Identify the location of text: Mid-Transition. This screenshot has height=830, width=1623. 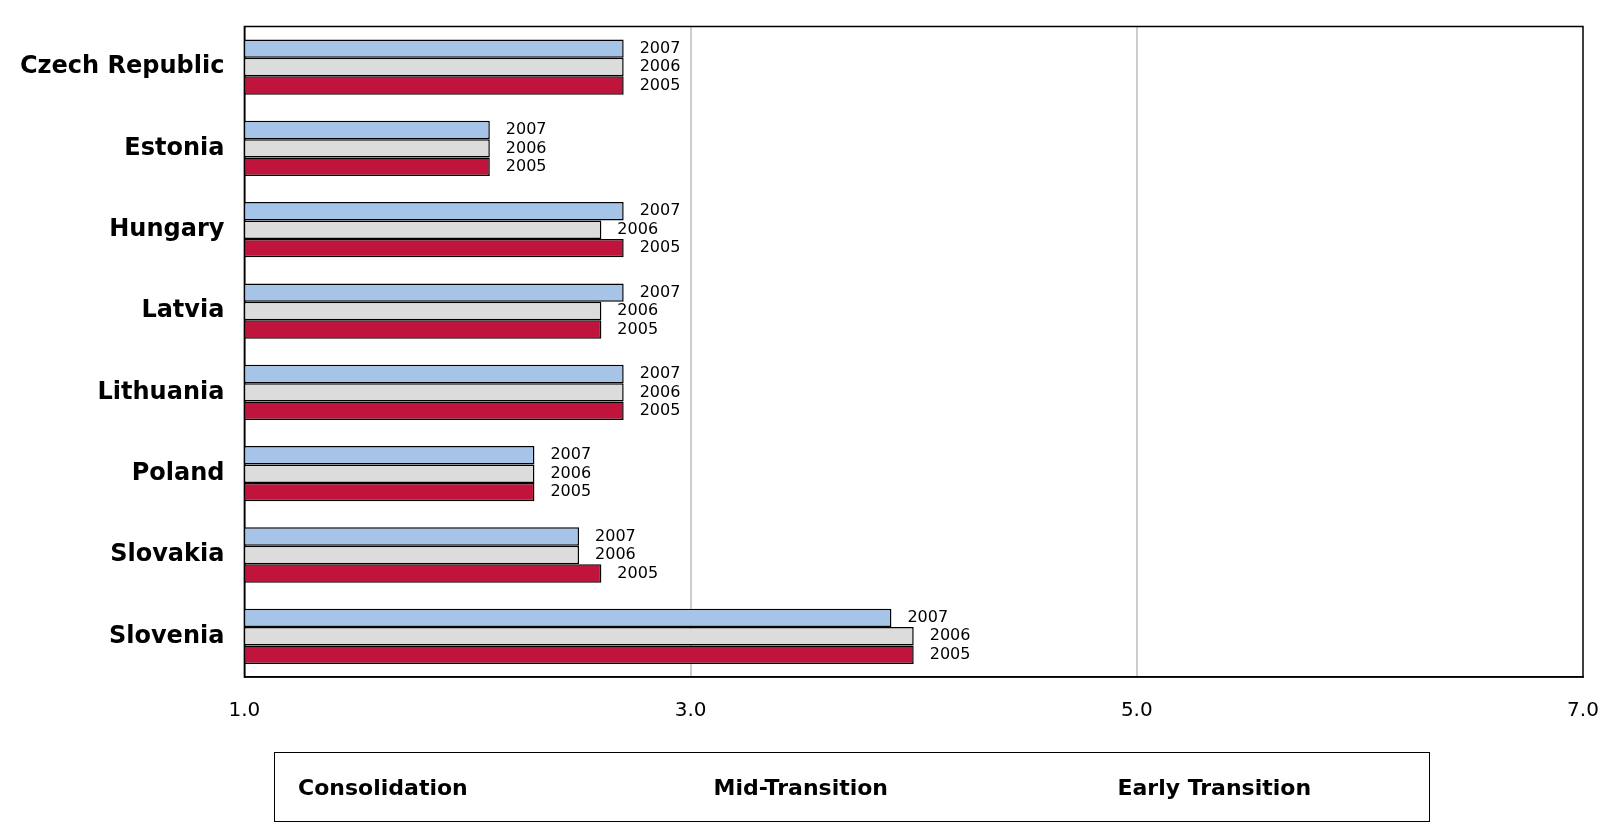
(801, 787).